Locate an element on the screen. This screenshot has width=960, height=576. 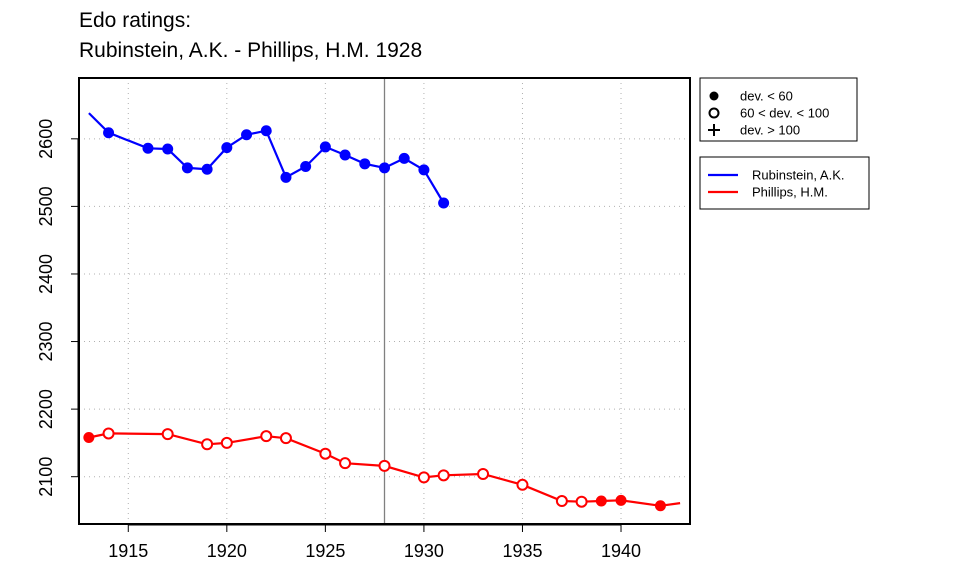
y-tick-label: 2400 is located at coordinates (46, 274).